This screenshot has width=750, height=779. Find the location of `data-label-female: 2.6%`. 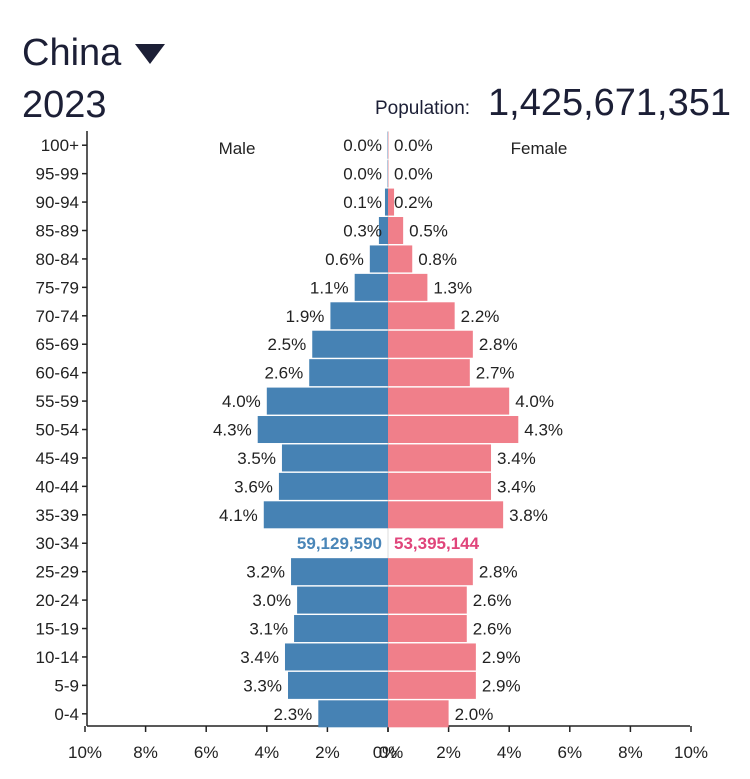

data-label-female: 2.6% is located at coordinates (492, 629).